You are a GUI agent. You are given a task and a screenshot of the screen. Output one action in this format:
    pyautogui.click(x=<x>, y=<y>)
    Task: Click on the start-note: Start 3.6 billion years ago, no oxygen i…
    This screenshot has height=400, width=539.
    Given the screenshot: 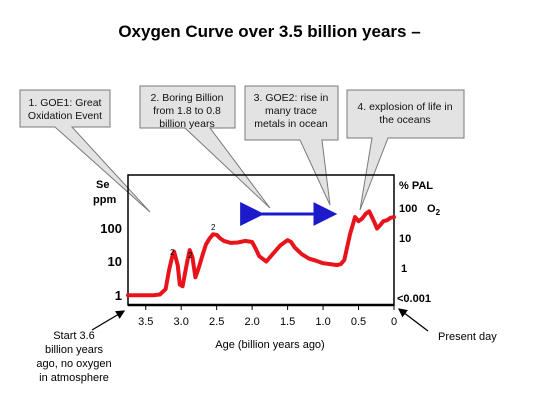 What is the action you would take?
    pyautogui.click(x=73, y=357)
    